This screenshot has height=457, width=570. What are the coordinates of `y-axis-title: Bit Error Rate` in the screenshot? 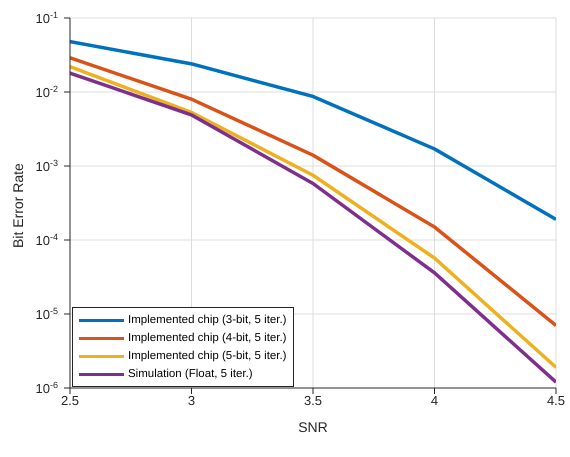 It's located at (18, 205).